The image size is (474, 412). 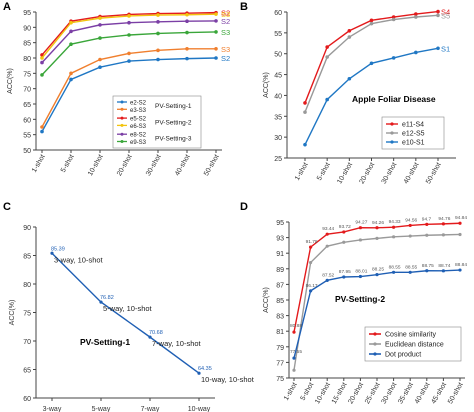 What do you see at coordinates (27, 13) in the screenshot?
I see `panel-a-y-tick-label: 95` at bounding box center [27, 13].